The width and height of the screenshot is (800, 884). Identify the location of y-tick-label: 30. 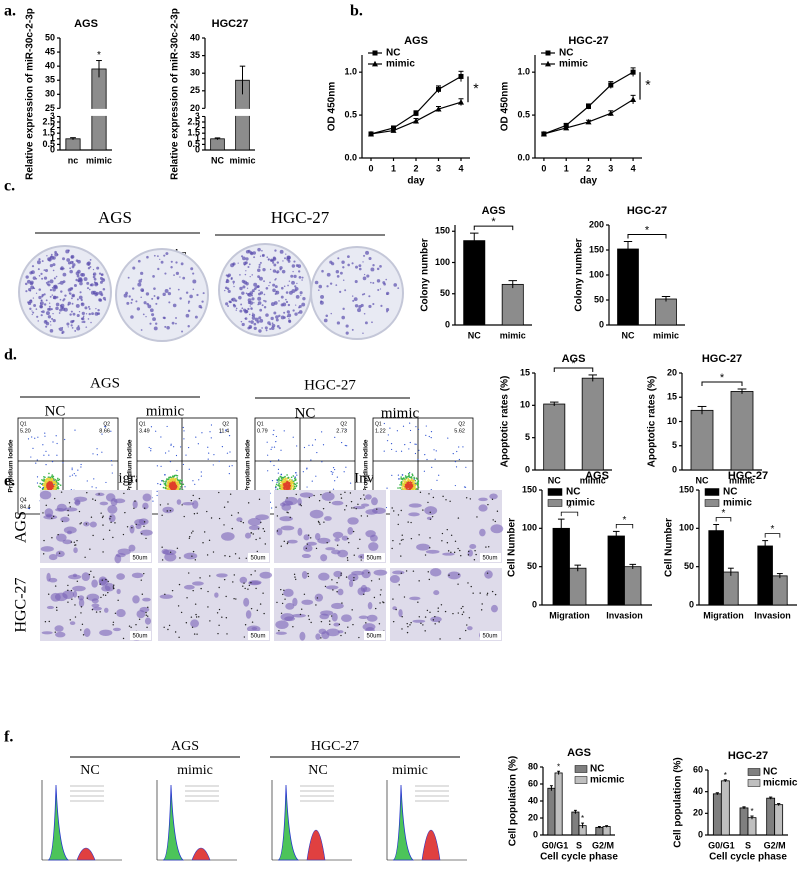
(50, 94).